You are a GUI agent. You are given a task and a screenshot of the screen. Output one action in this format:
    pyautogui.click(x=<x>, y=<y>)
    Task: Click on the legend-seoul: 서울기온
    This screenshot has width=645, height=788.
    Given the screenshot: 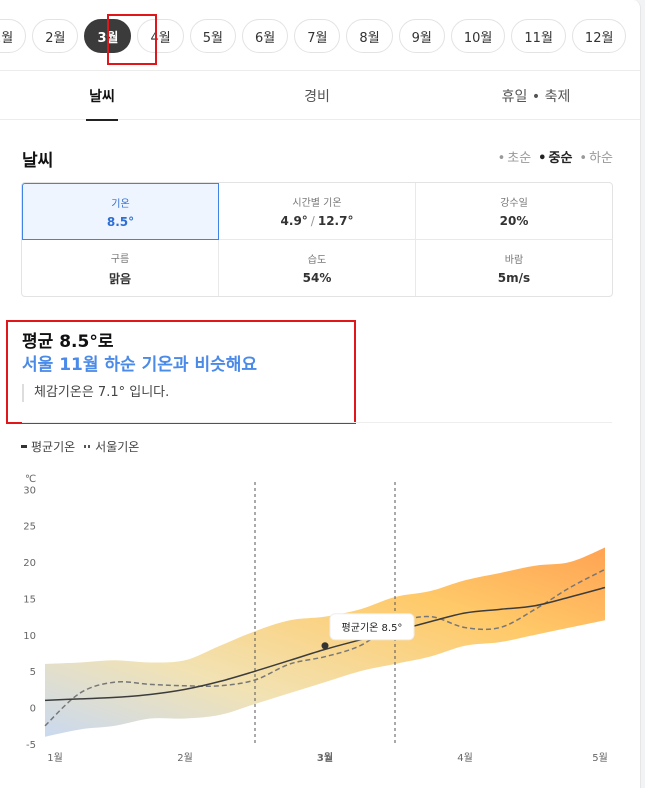 What is the action you would take?
    pyautogui.click(x=111, y=446)
    